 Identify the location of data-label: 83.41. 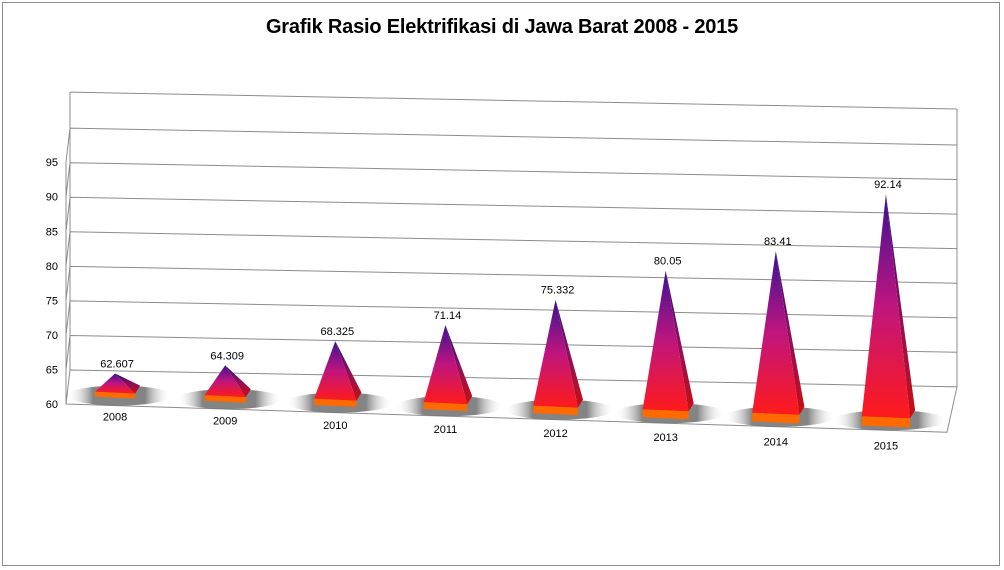
(778, 242).